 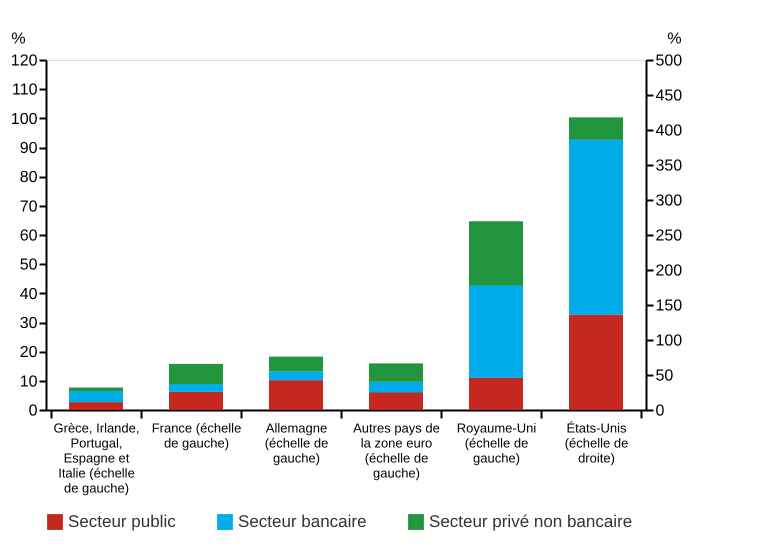 I want to click on y-tick-label: 100, so click(x=24, y=119).